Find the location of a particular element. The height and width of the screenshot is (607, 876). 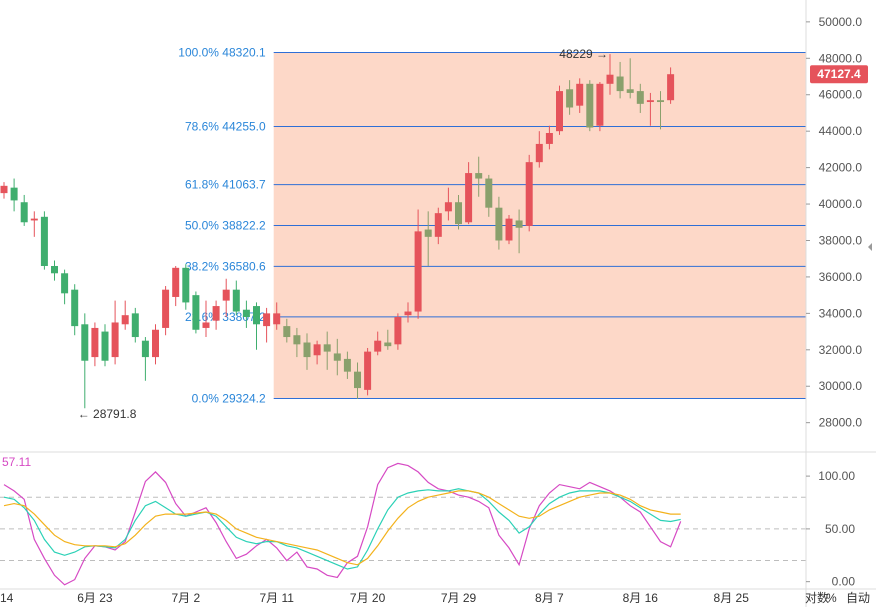

price-tick-label: 40000.0 is located at coordinates (841, 204).